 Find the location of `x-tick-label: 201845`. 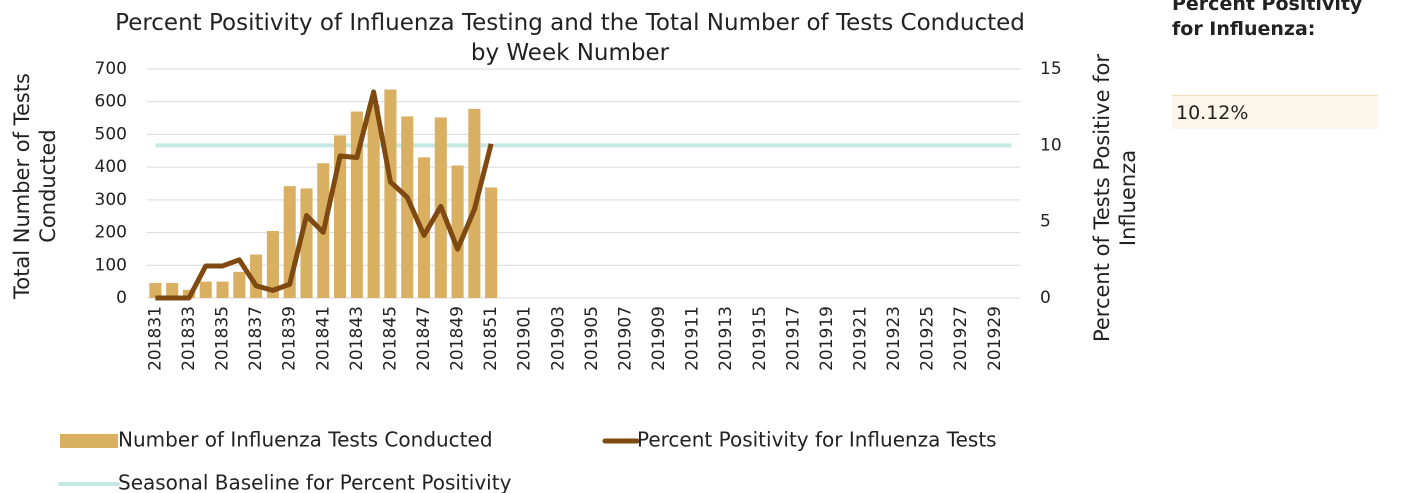

x-tick-label: 201845 is located at coordinates (390, 338).